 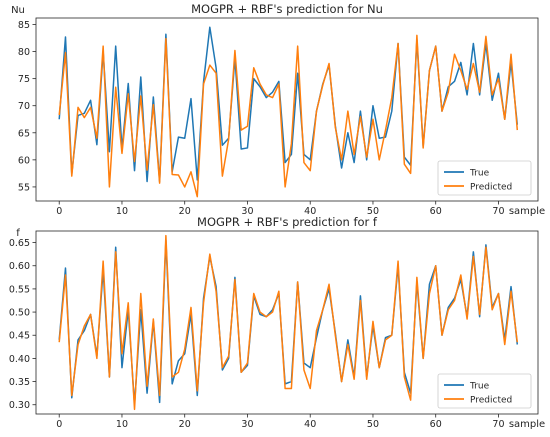 I want to click on y-axis-label: Nu, so click(x=18, y=10).